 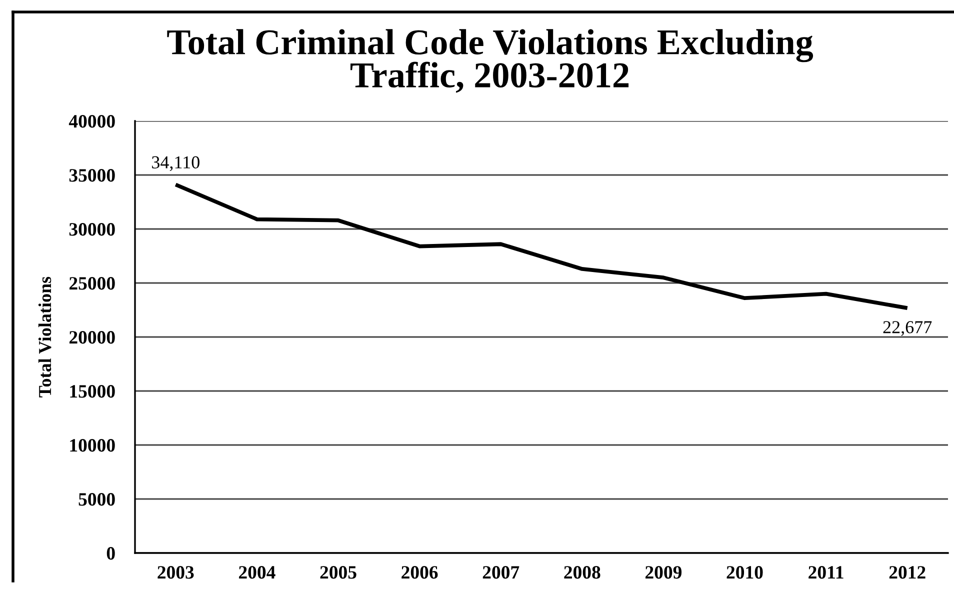 What do you see at coordinates (490, 61) in the screenshot?
I see `chart-title: Total Criminal Code Violations Excluding Traffic, 2003-2012` at bounding box center [490, 61].